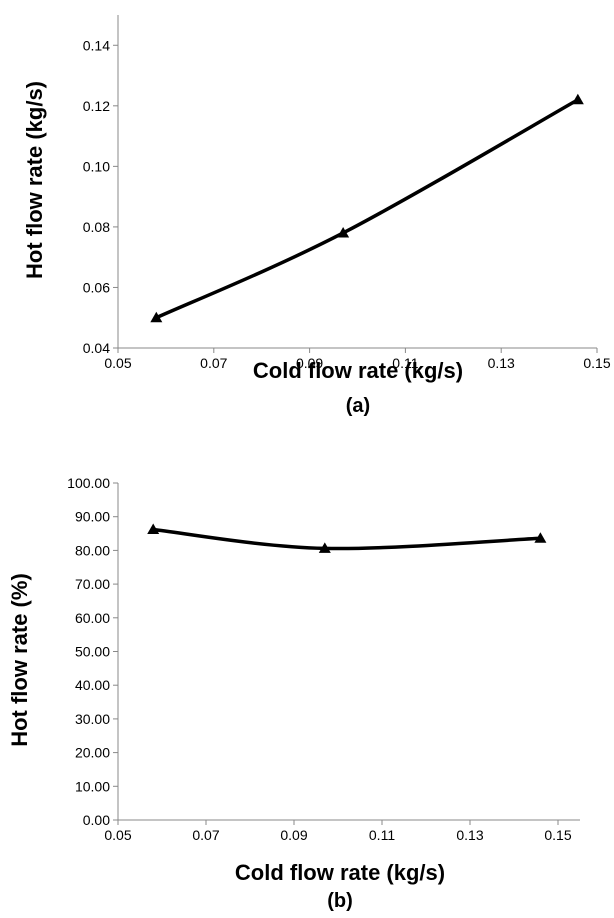  I want to click on chart-a-y-tick-label: 0.06, so click(96, 287).